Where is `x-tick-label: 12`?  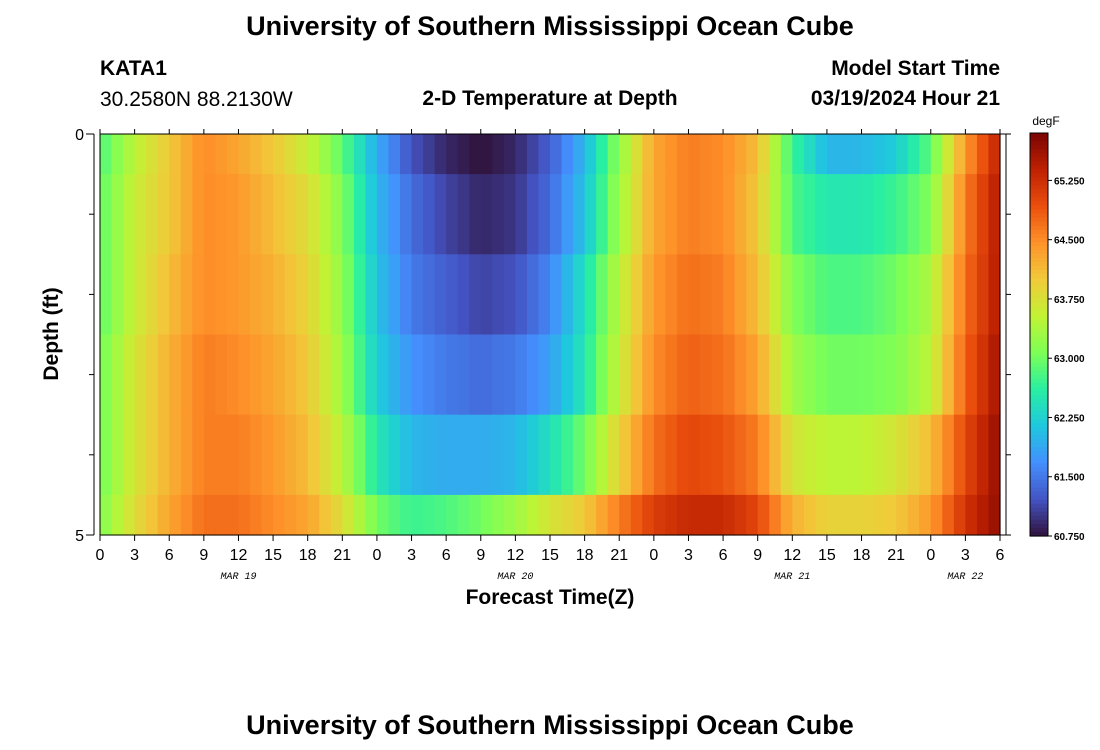
x-tick-label: 12 is located at coordinates (239, 555).